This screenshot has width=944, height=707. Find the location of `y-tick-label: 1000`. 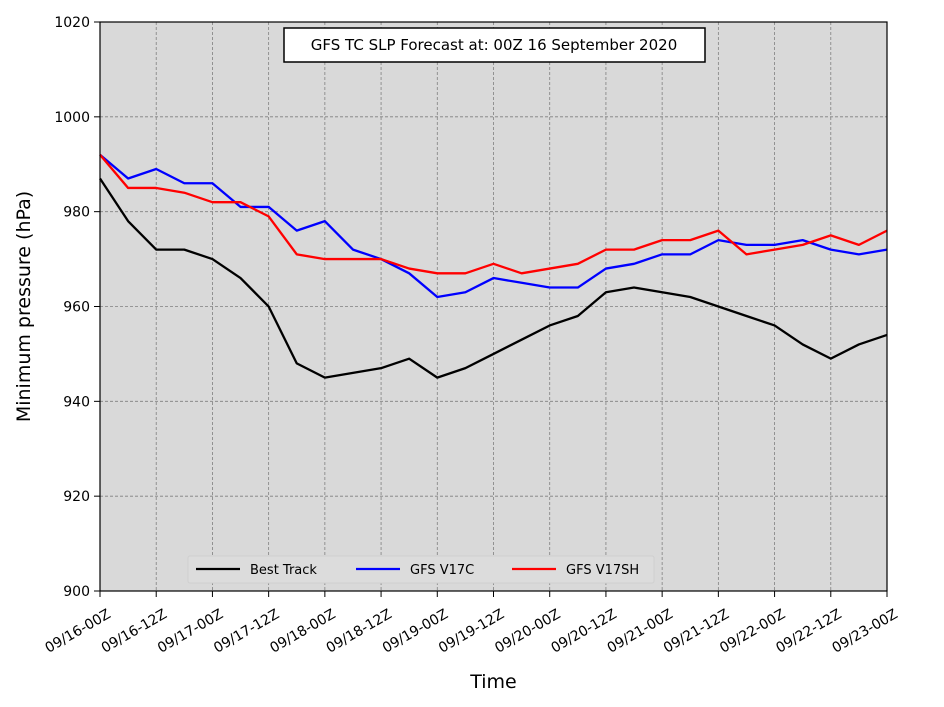

y-tick-label: 1000 is located at coordinates (72, 118).